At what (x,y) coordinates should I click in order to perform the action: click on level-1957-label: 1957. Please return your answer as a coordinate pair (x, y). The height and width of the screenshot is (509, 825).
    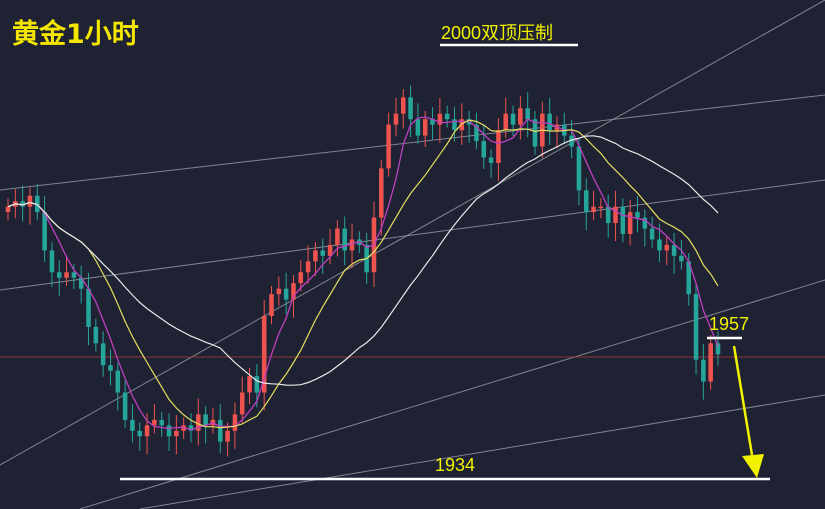
    Looking at the image, I should click on (729, 324).